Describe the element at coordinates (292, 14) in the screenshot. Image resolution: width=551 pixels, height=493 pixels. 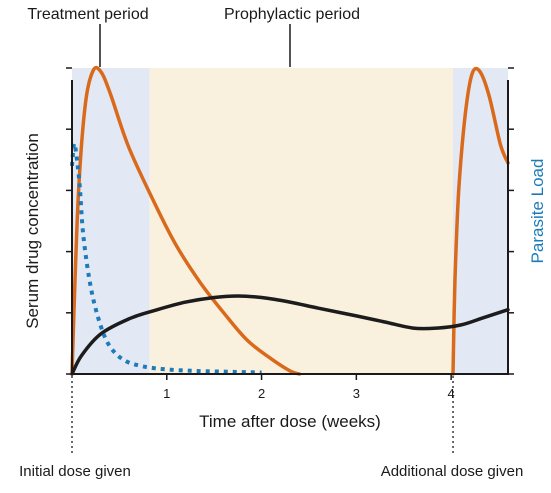
I see `prophylactic-period-label: Prophylactic period` at that location.